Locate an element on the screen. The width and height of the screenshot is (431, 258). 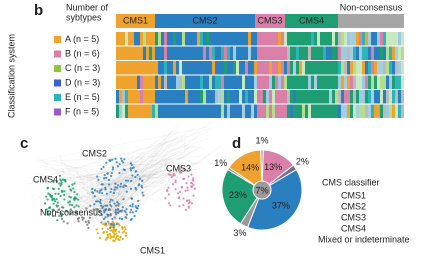
legend-title: Number of is located at coordinates (87, 7).